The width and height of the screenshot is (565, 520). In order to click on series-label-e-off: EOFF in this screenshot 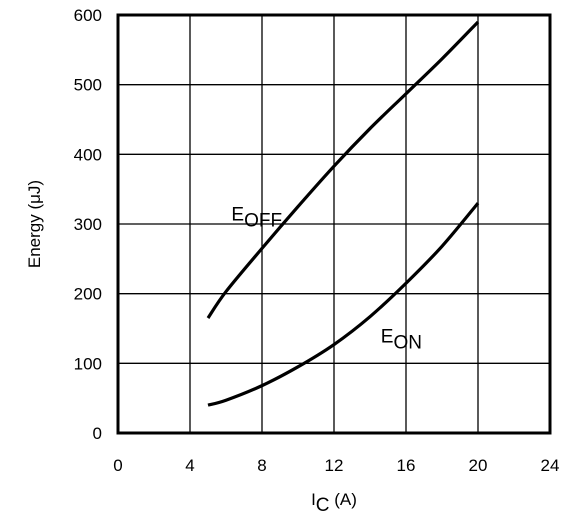, I will do `click(256, 218)`.